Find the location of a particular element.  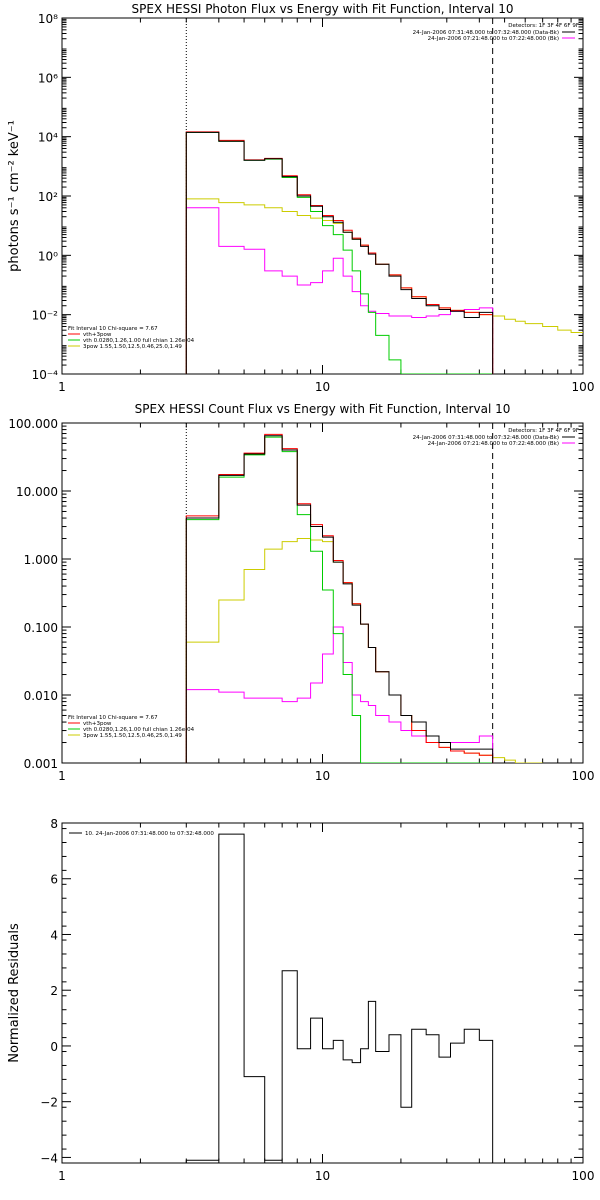

y-tick-label: −2 is located at coordinates (49, 1103).